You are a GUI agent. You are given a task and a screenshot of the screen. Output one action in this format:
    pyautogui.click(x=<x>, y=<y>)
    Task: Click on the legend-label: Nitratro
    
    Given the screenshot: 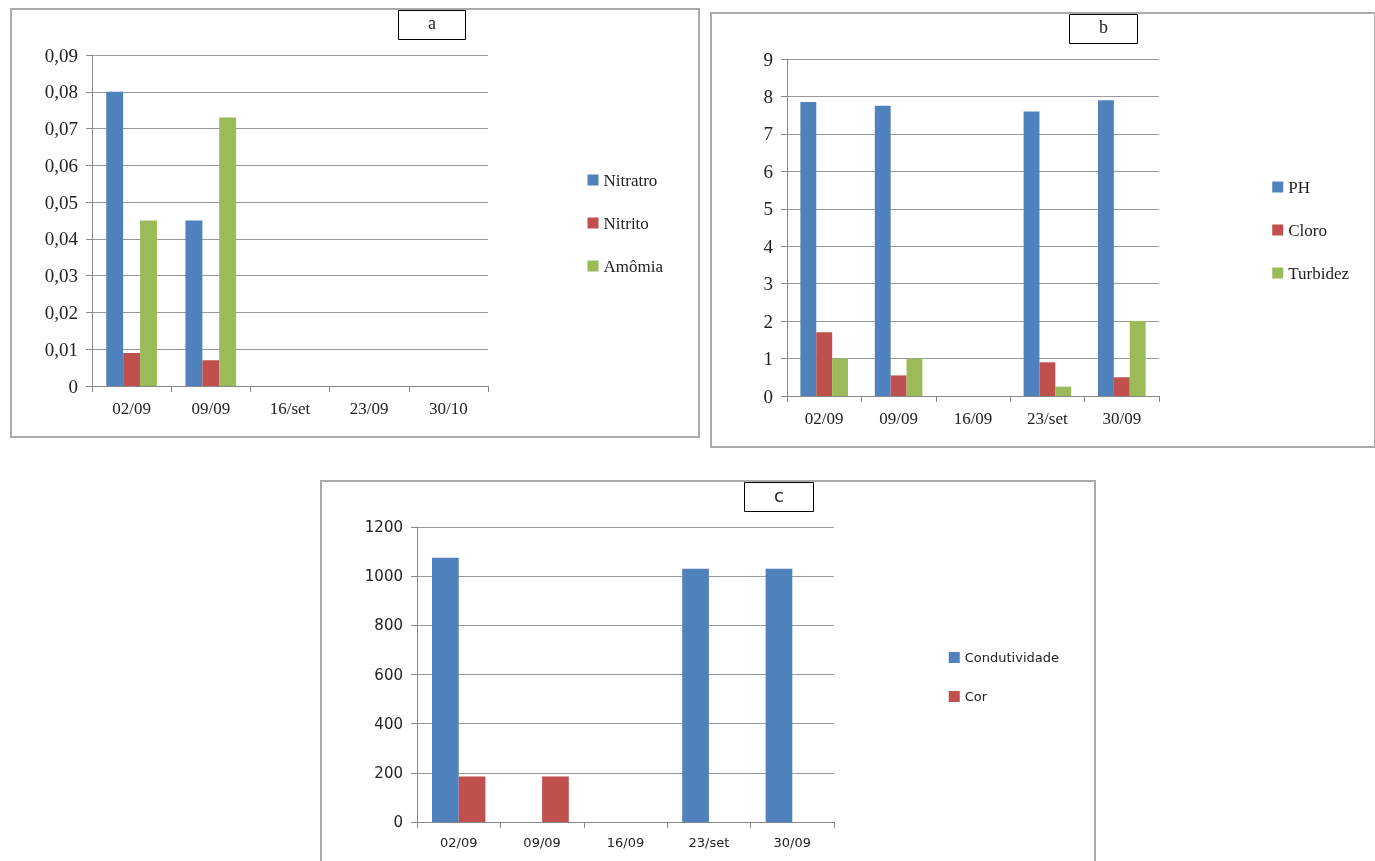 What is the action you would take?
    pyautogui.click(x=630, y=180)
    